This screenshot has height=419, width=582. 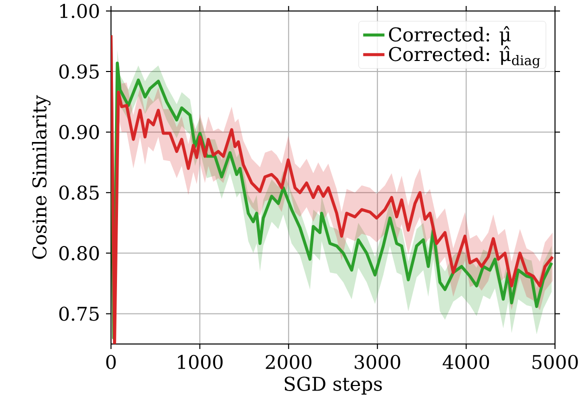 I want to click on y-tick-label: 1.00, so click(x=79, y=11).